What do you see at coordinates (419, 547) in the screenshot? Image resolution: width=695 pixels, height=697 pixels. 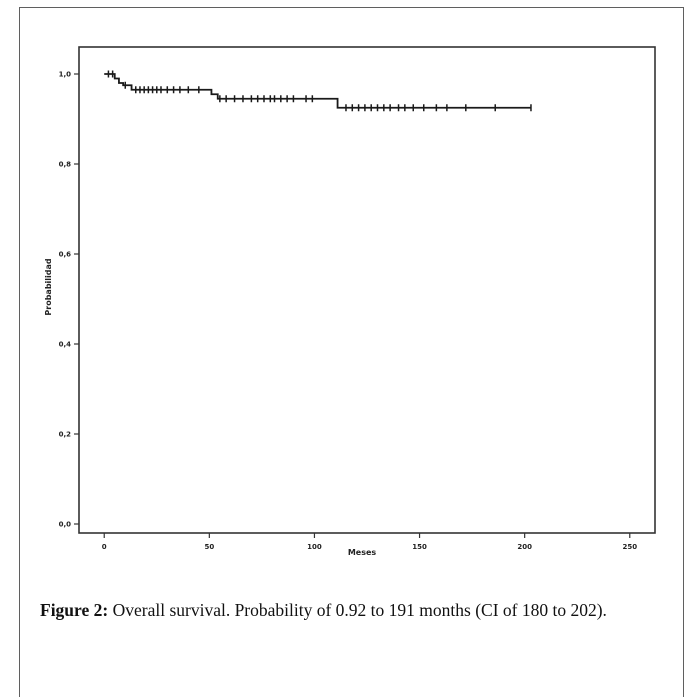 I see `x-tick-label: 150` at bounding box center [419, 547].